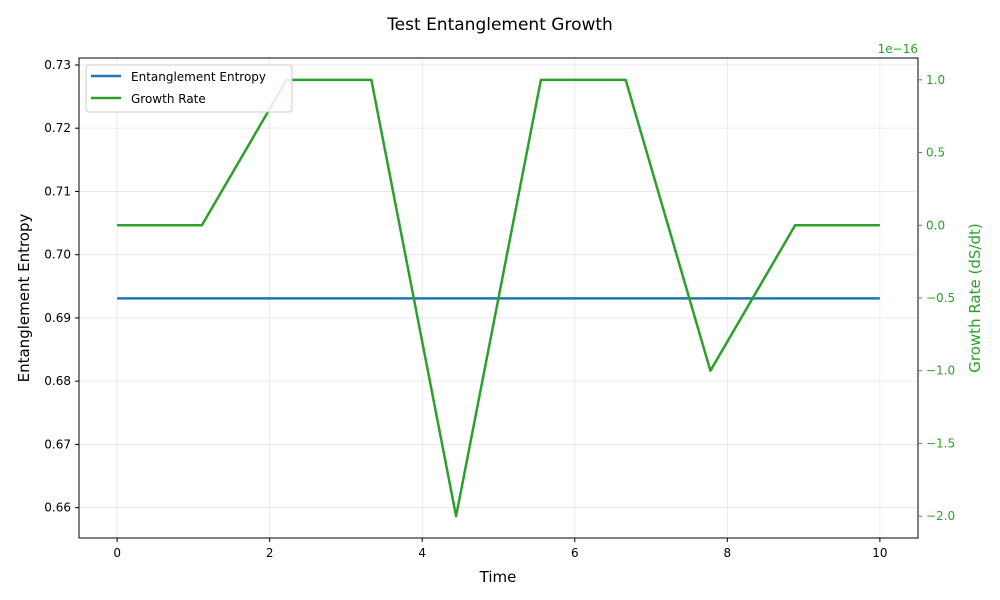 The height and width of the screenshot is (600, 1000). What do you see at coordinates (498, 577) in the screenshot?
I see `x-axis-label: Time` at bounding box center [498, 577].